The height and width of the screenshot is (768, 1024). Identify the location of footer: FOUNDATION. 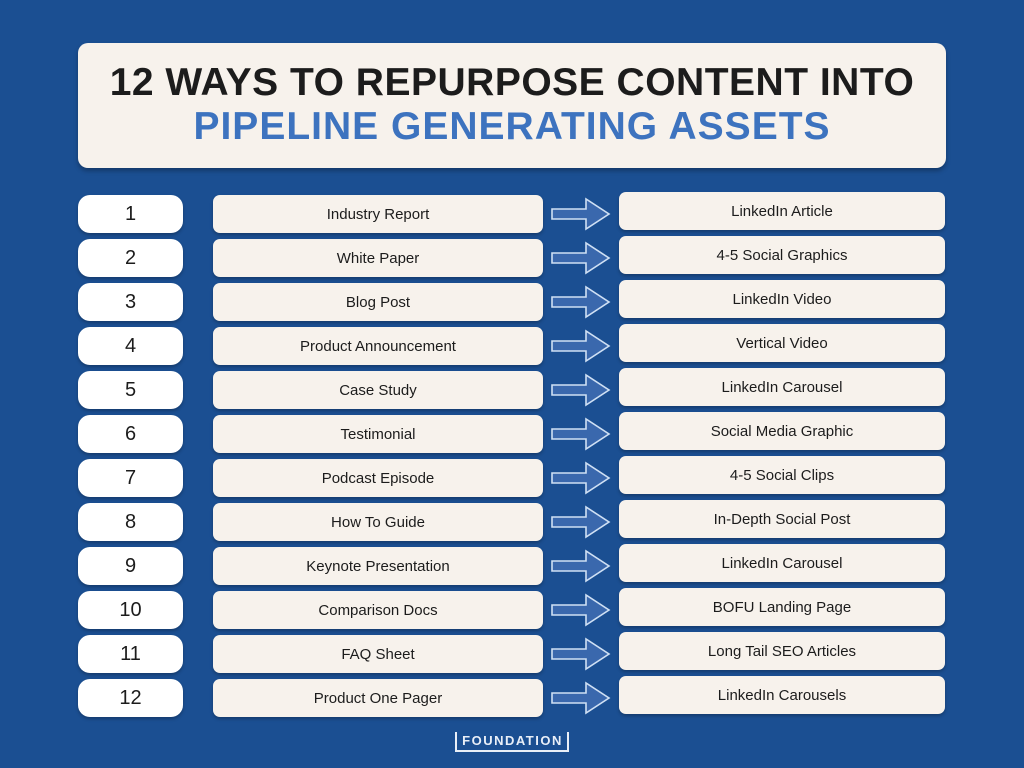
(512, 742).